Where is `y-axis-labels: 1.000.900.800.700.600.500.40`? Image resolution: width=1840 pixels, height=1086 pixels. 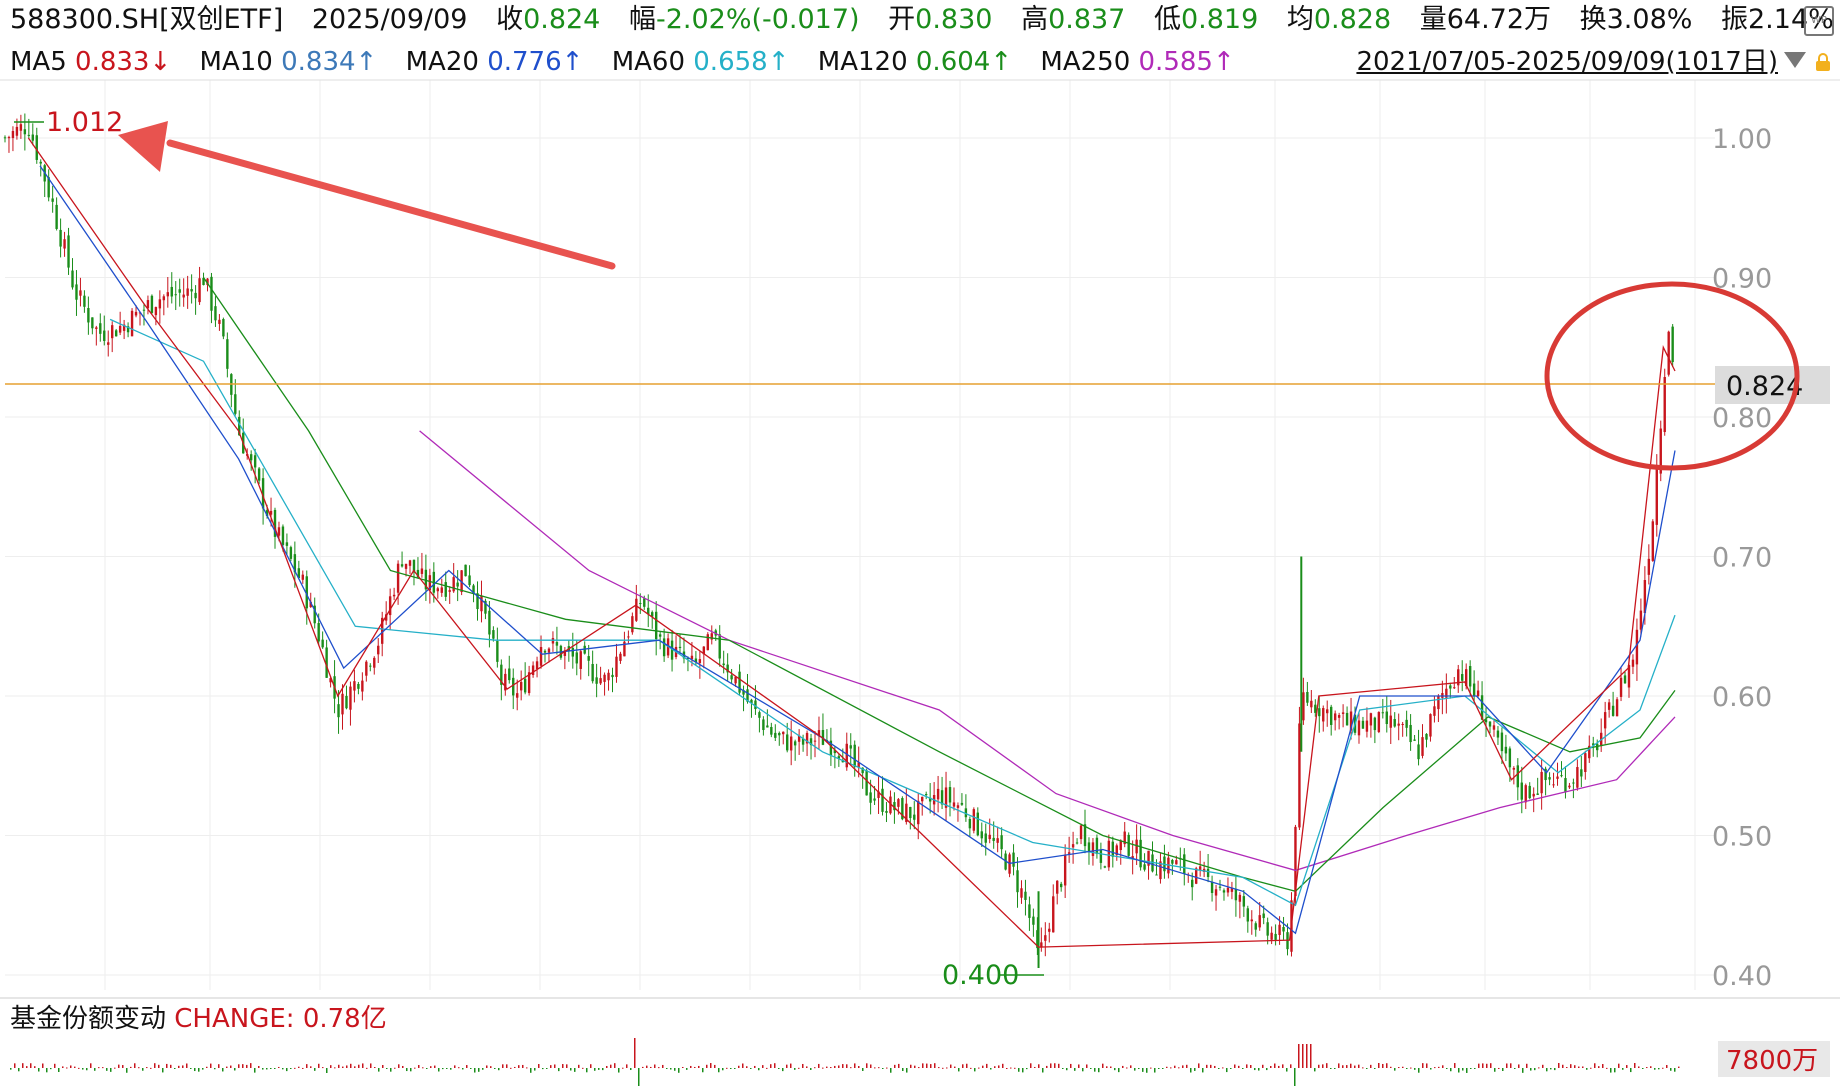
y-axis-labels: 1.000.900.800.700.600.500.40 is located at coordinates (1742, 558).